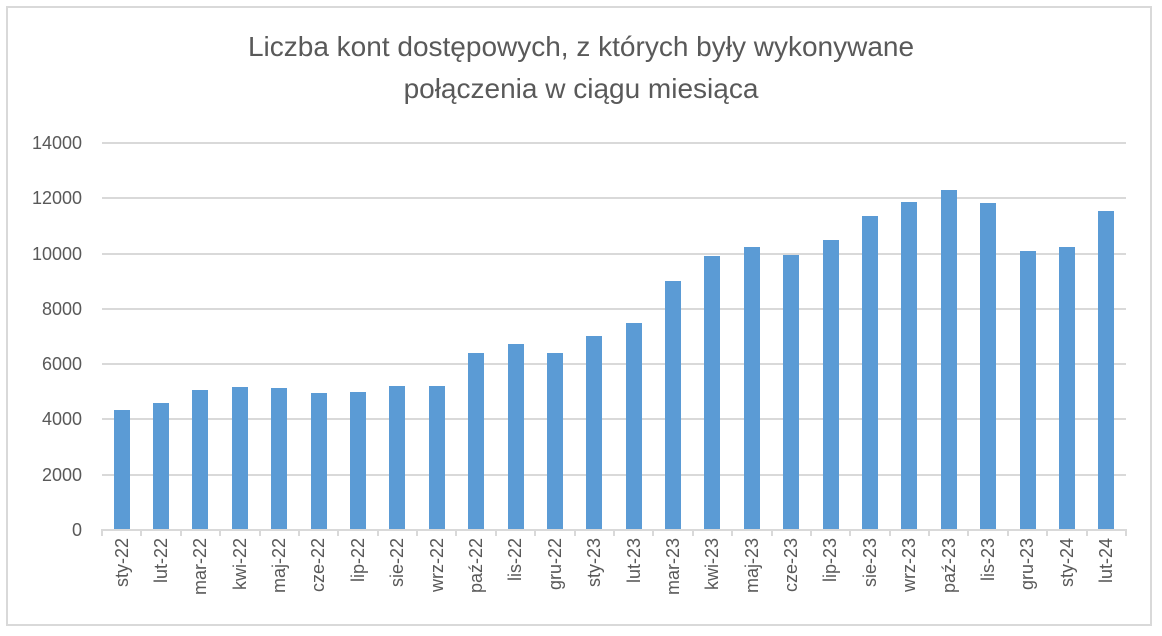 The width and height of the screenshot is (1162, 636). What do you see at coordinates (61, 364) in the screenshot?
I see `y-tick-label: 6000` at bounding box center [61, 364].